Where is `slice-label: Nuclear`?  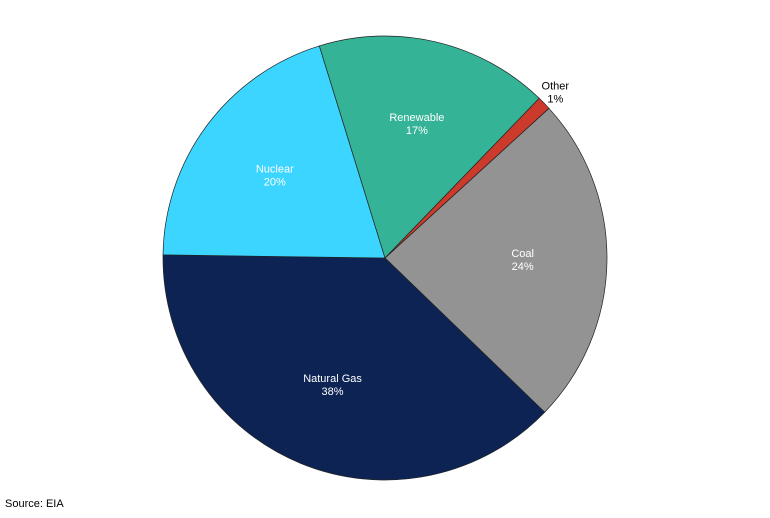
slice-label: Nuclear is located at coordinates (275, 169).